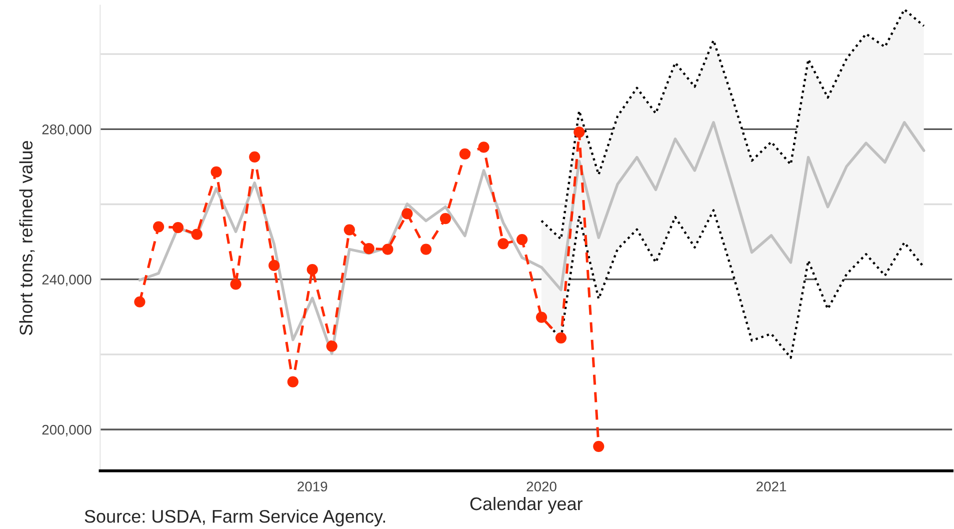 This screenshot has width=954, height=529. What do you see at coordinates (771, 487) in the screenshot?
I see `x-tick-label: 2021` at bounding box center [771, 487].